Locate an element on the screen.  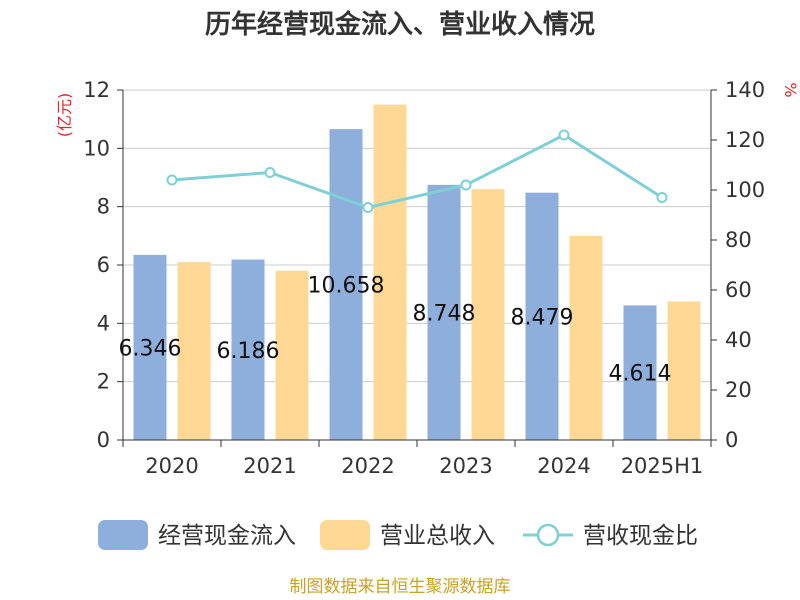
bar-data-label: 10.658 is located at coordinates (346, 286).